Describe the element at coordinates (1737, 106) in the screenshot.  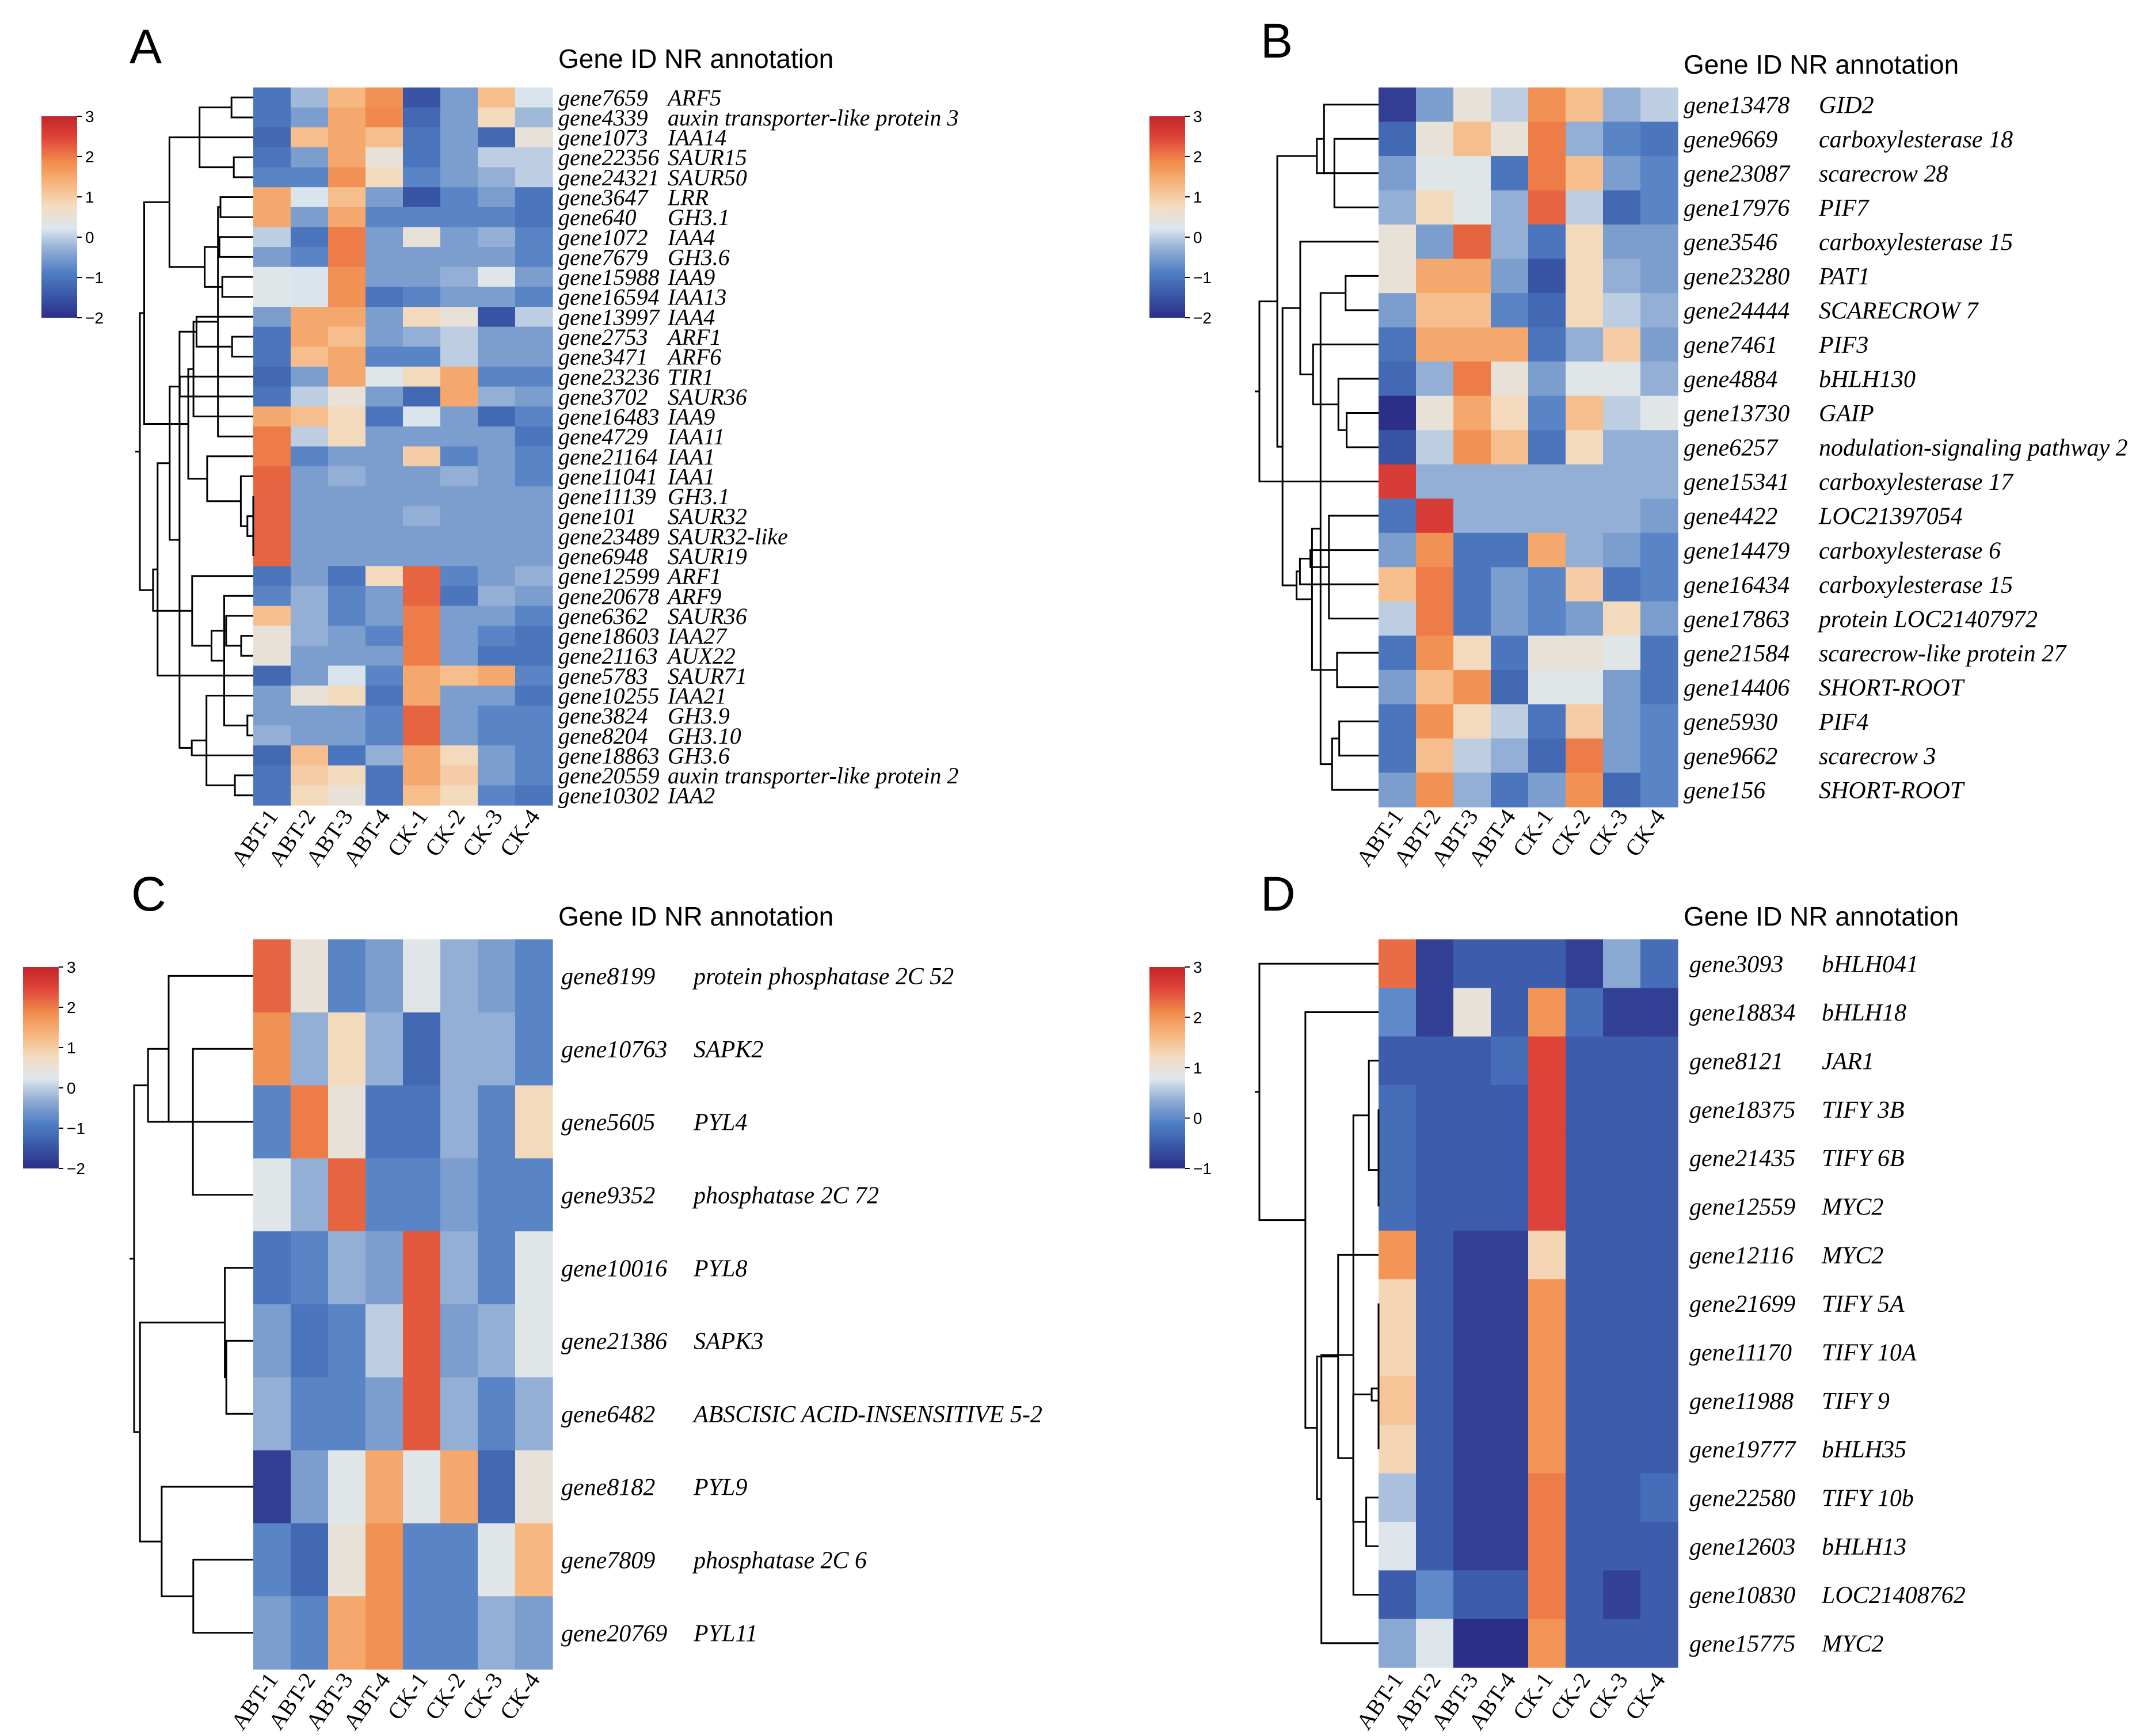
I see `gene-id-label: gene13478` at that location.